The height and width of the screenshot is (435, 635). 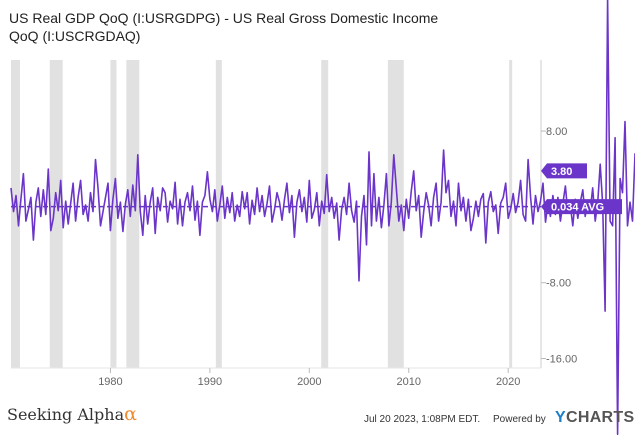 What do you see at coordinates (75, 36) in the screenshot?
I see `chart-title-line-2: QoQ (I:USCRGDAQ)` at bounding box center [75, 36].